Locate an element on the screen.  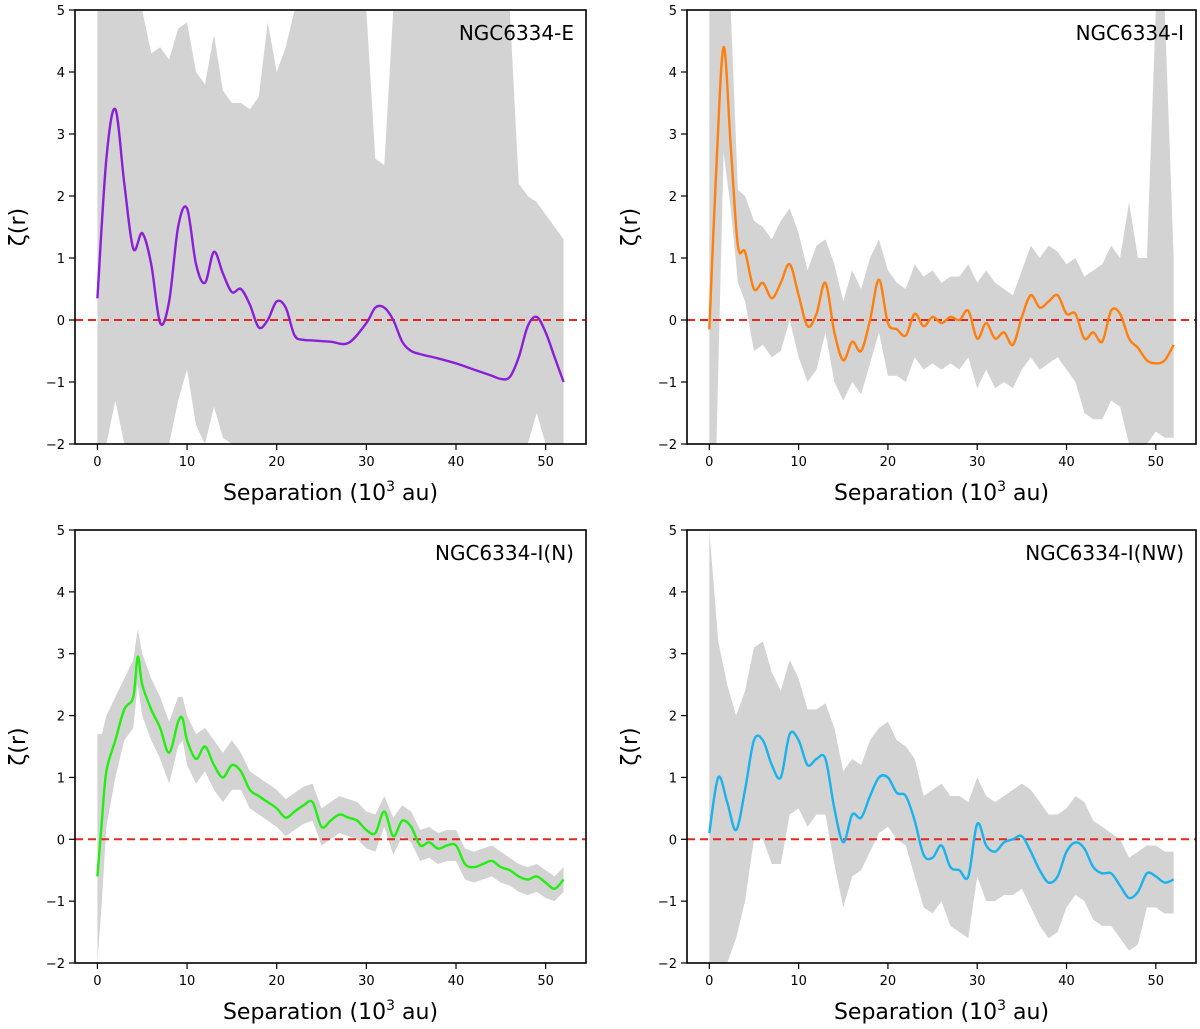
confidence-band is located at coordinates (330, 795).